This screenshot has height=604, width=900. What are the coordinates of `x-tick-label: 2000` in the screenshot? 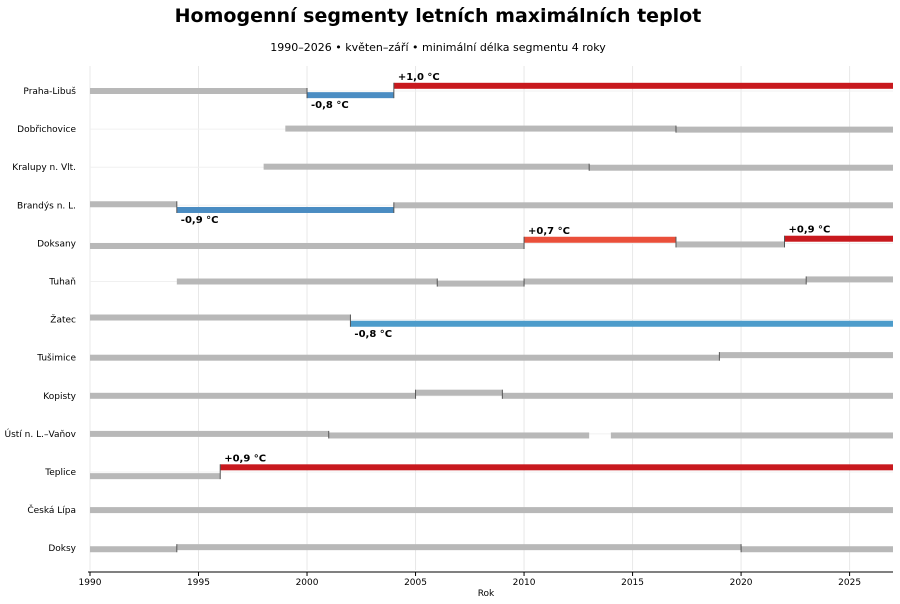 It's located at (307, 583).